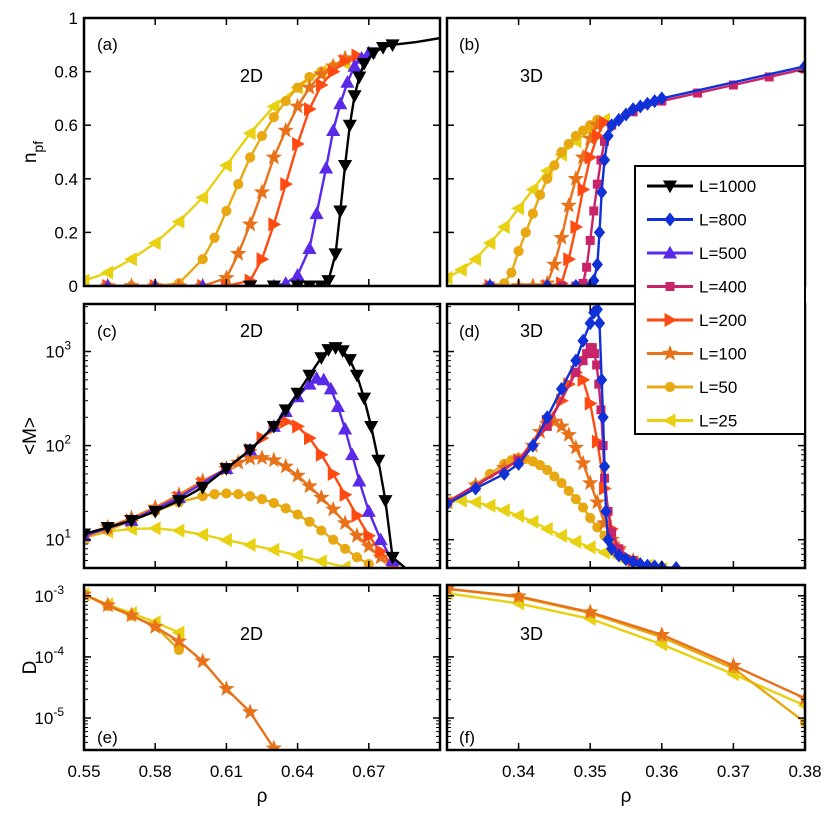 Image resolution: width=830 pixels, height=817 pixels. I want to click on dimension-label: 3D, so click(531, 634).